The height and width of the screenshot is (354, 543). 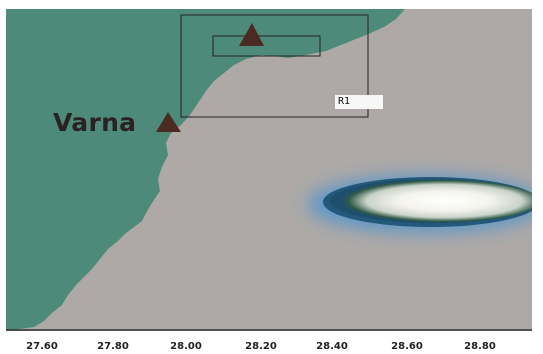 What do you see at coordinates (95, 122) in the screenshot?
I see `city-label-varna: Varna` at bounding box center [95, 122].